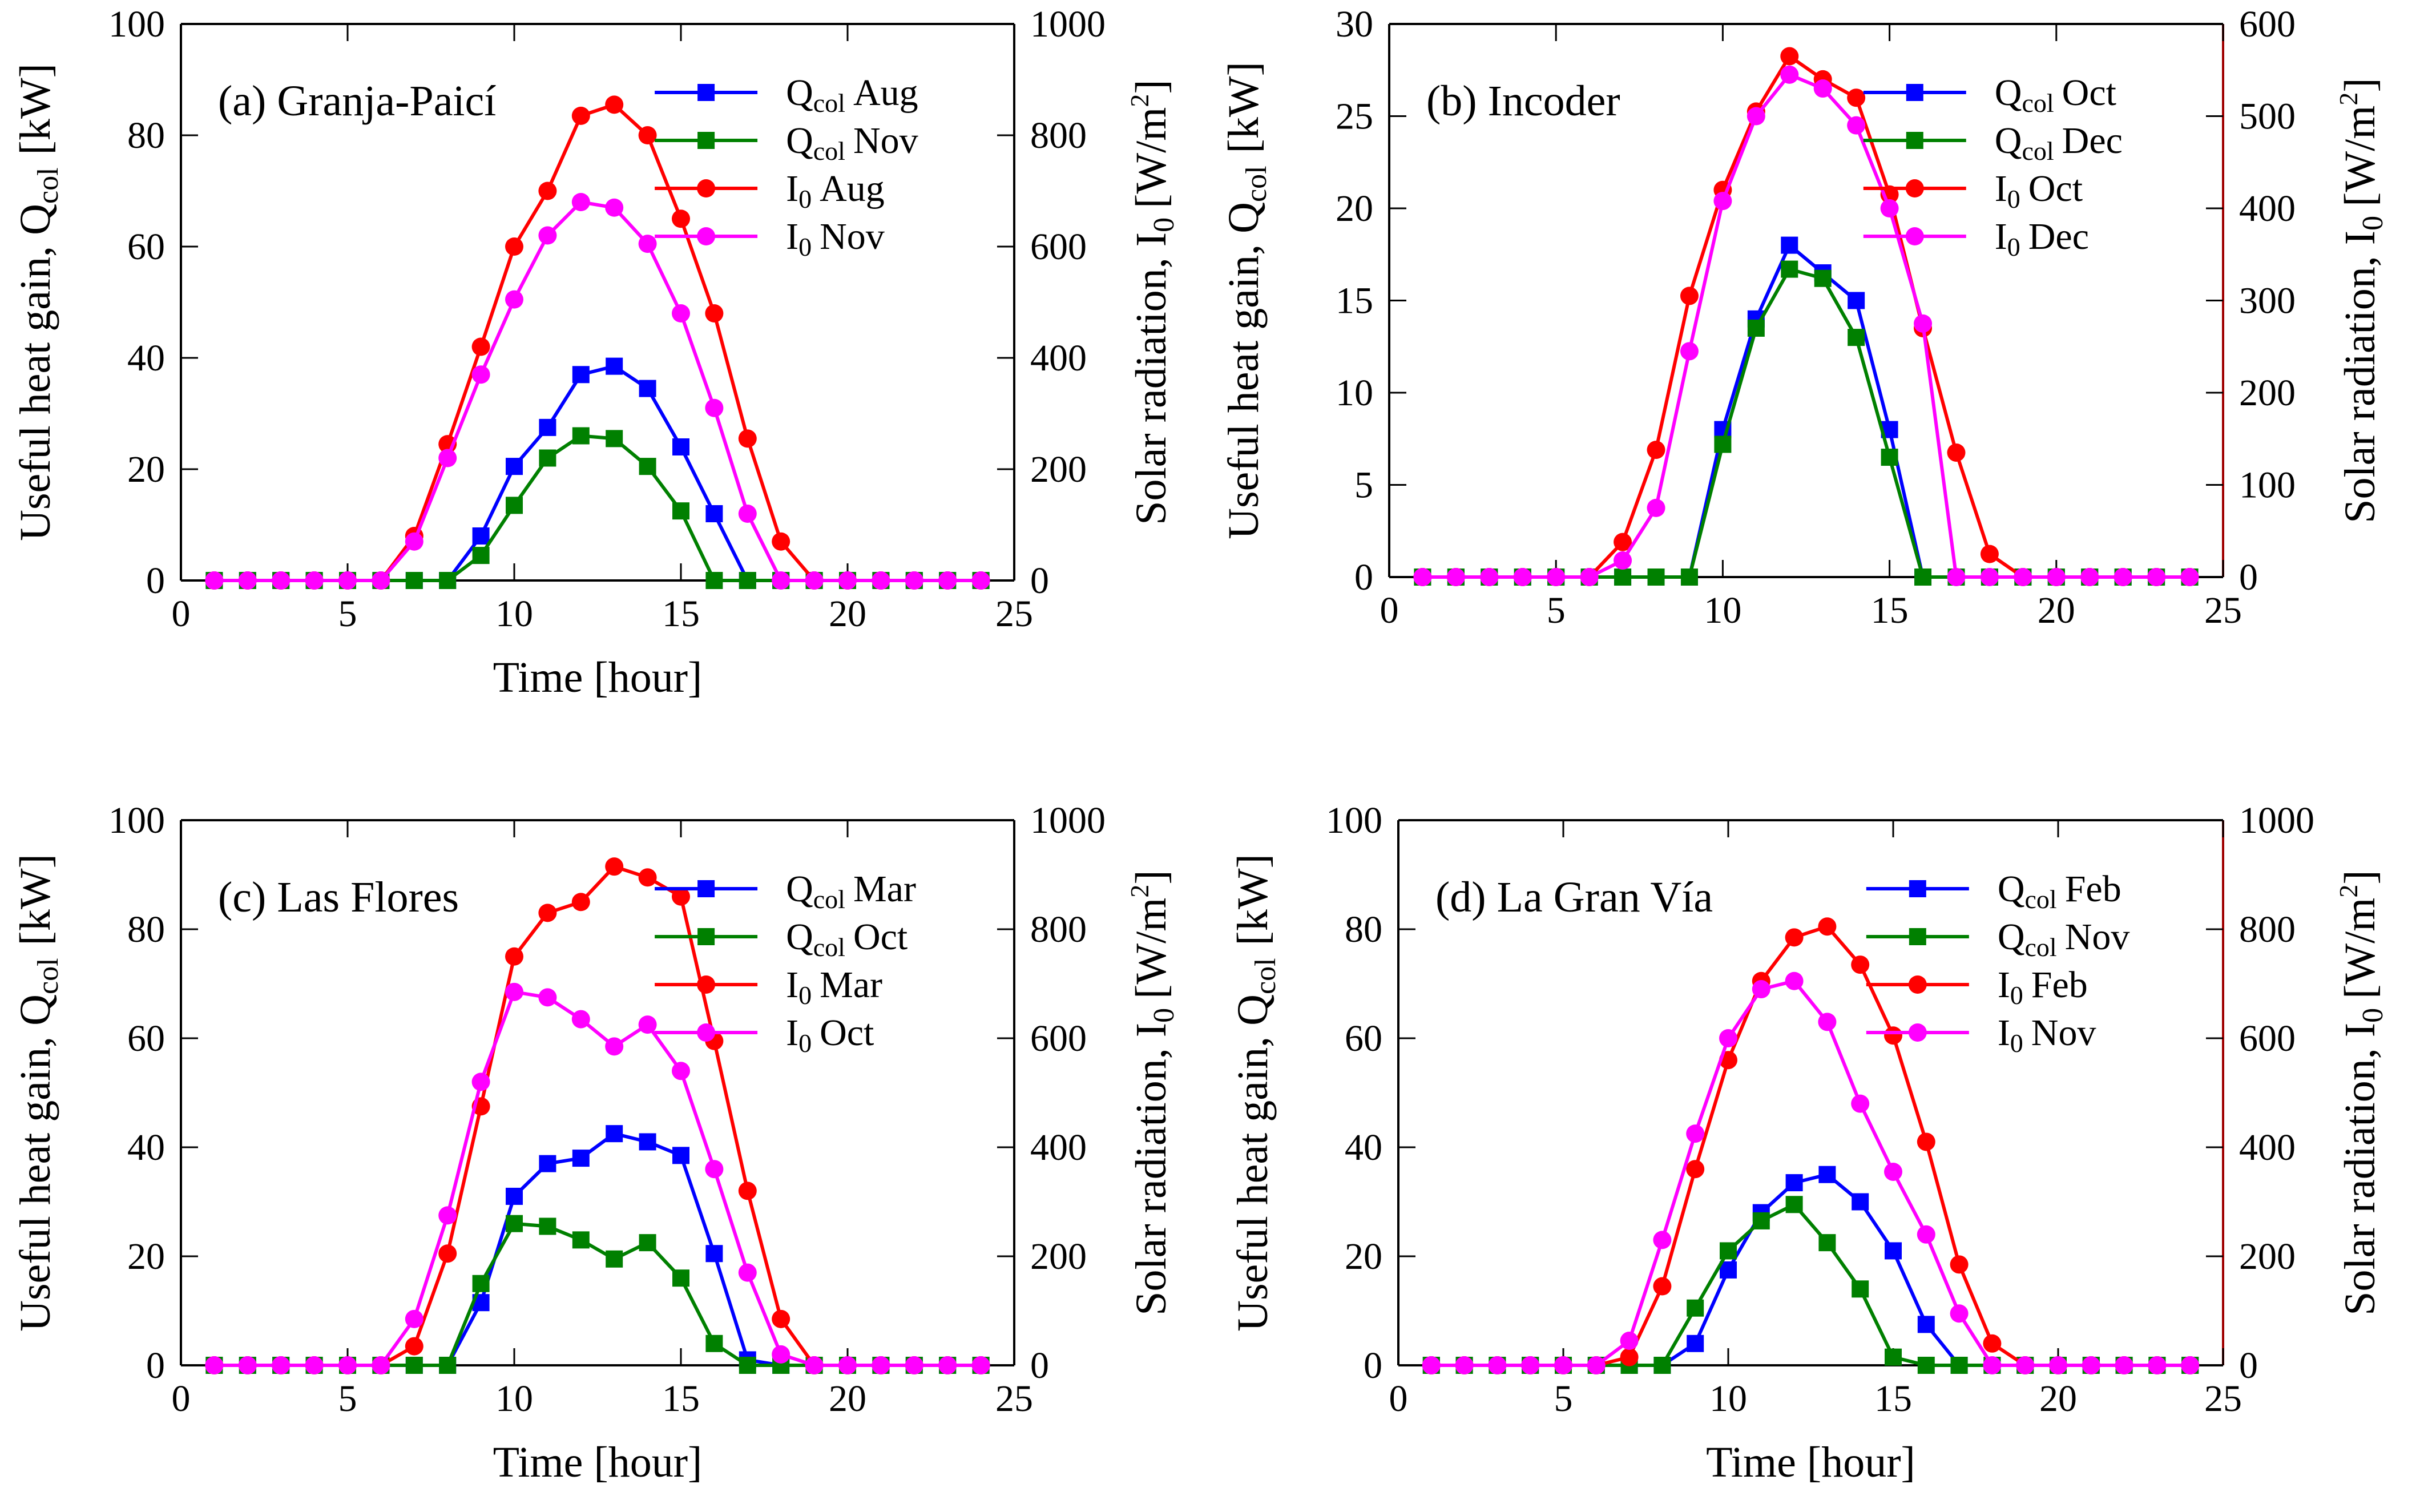  I want to click on y-tick-label-left: 15, so click(1354, 301).